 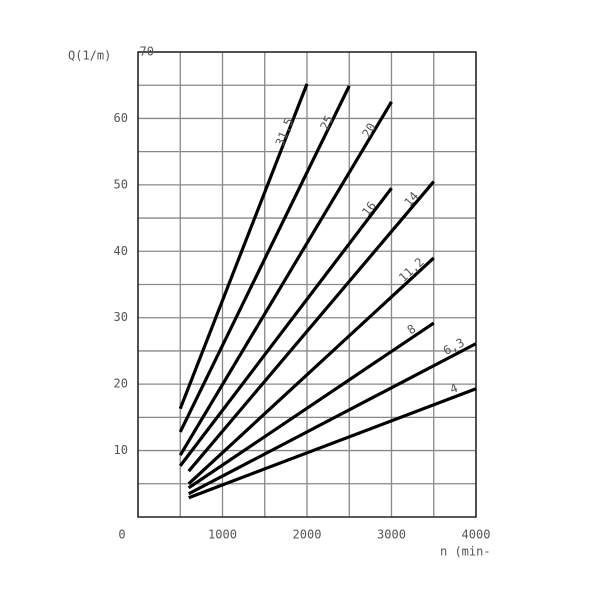 I want to click on series-label: 31,5, so click(x=285, y=132).